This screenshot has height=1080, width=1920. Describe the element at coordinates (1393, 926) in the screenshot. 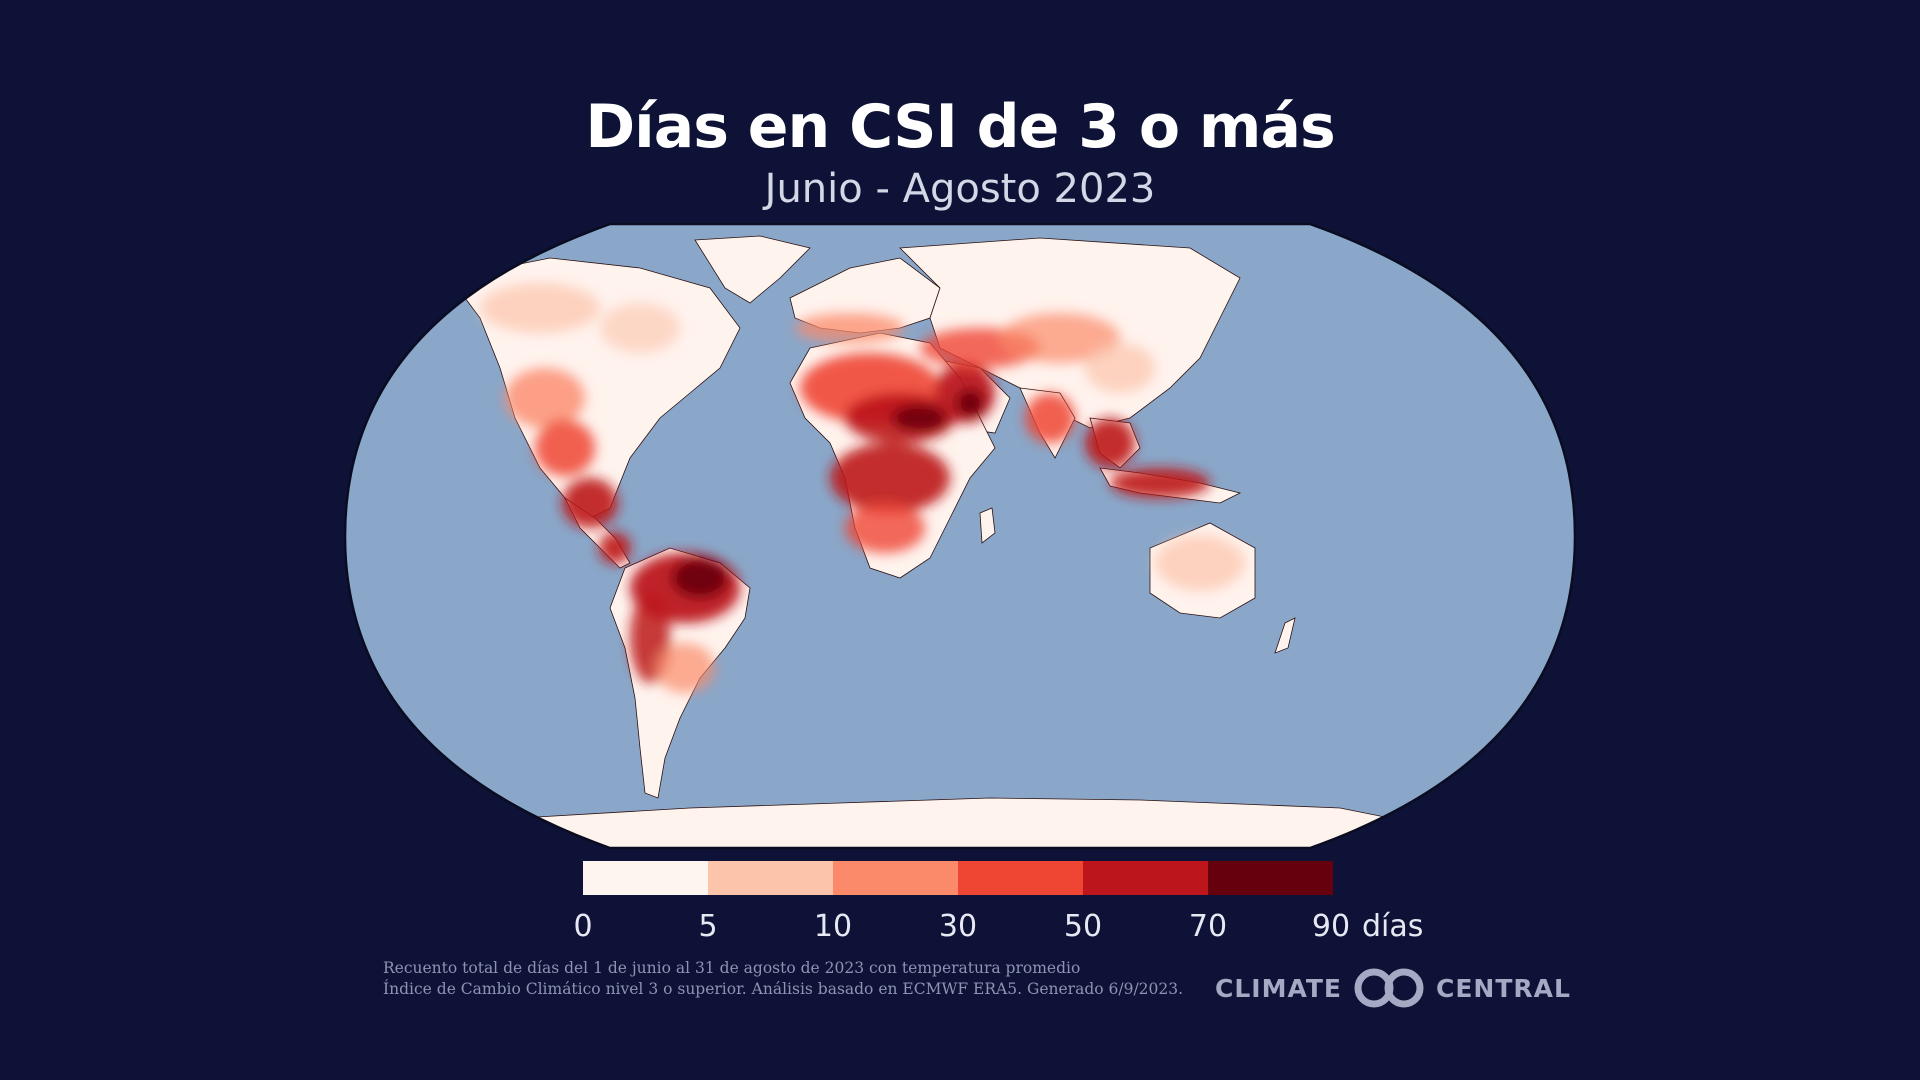

I see `legend-unit: días` at that location.